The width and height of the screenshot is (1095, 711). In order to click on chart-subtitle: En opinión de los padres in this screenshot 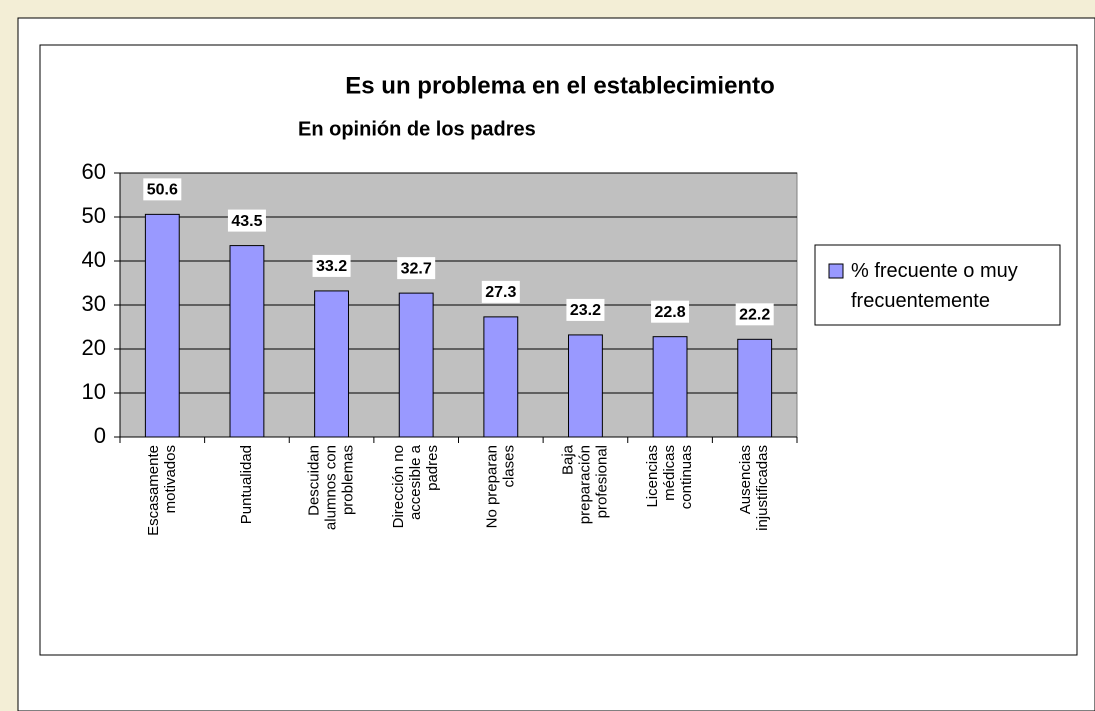, I will do `click(417, 129)`.